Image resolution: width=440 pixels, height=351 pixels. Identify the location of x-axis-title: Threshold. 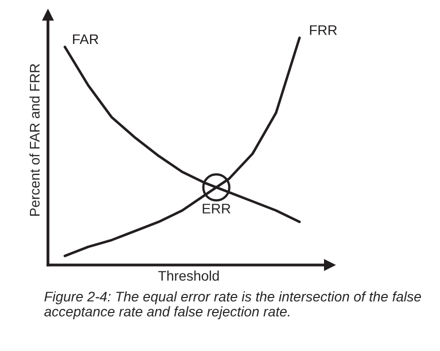
(188, 275).